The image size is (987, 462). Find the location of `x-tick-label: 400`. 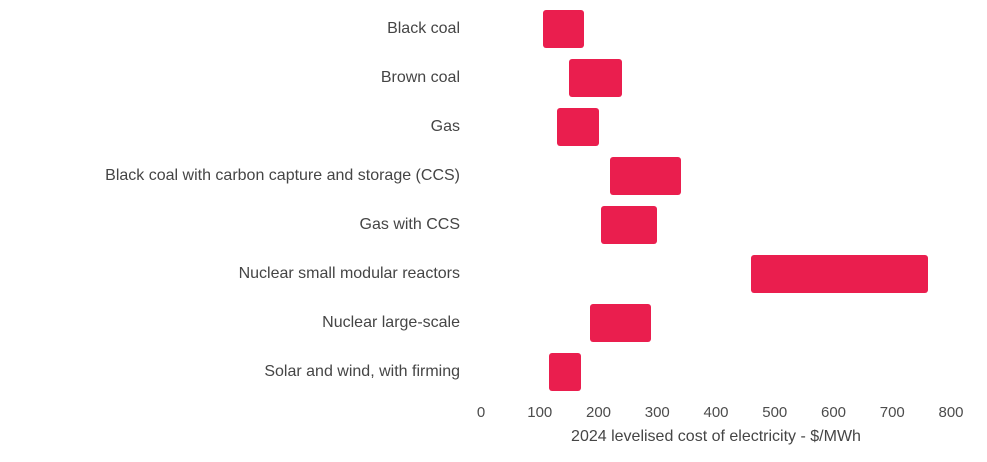

x-tick-label: 400 is located at coordinates (716, 412).